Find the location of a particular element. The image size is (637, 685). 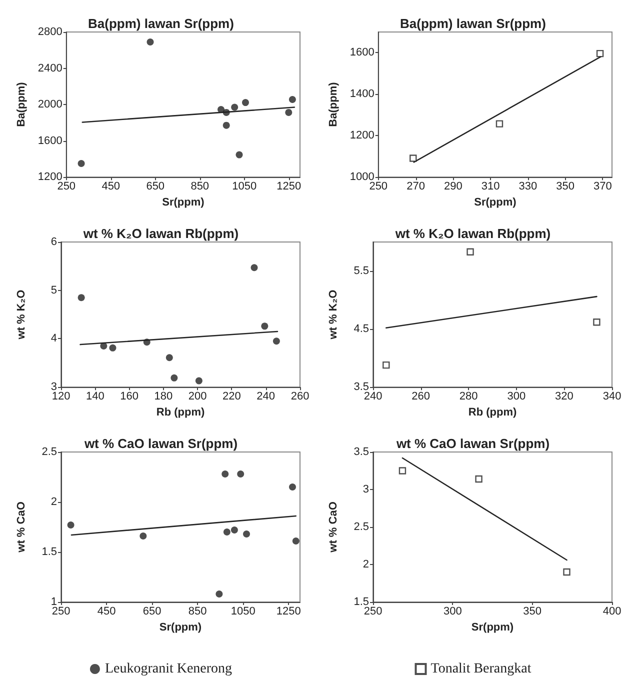

x-tick-label: 370 is located at coordinates (602, 186).